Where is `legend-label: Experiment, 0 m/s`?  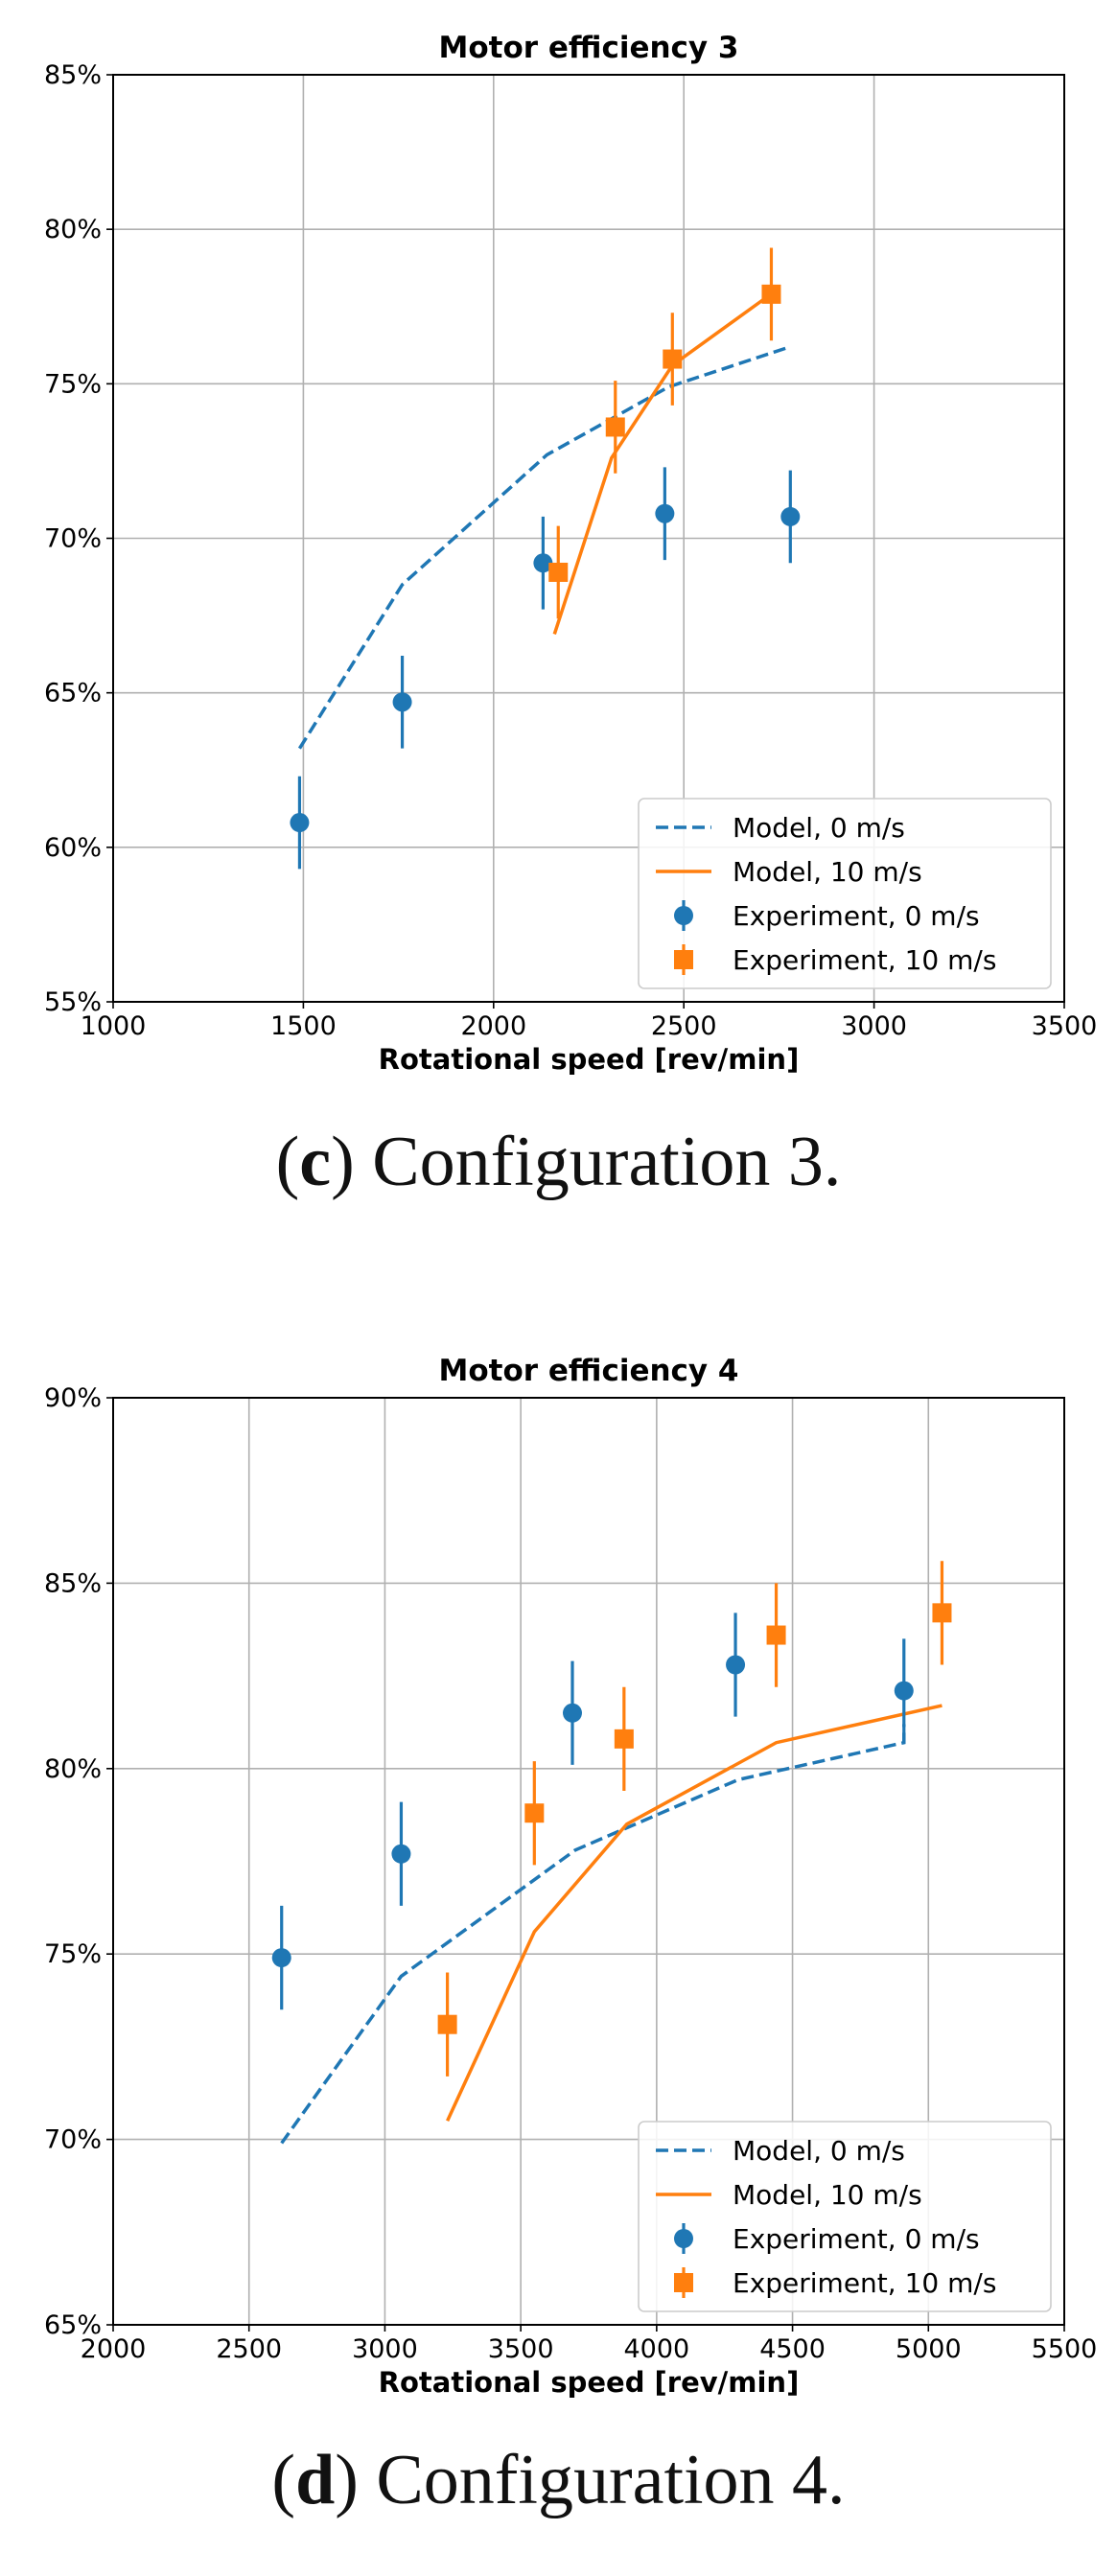 legend-label: Experiment, 0 m/s is located at coordinates (856, 916).